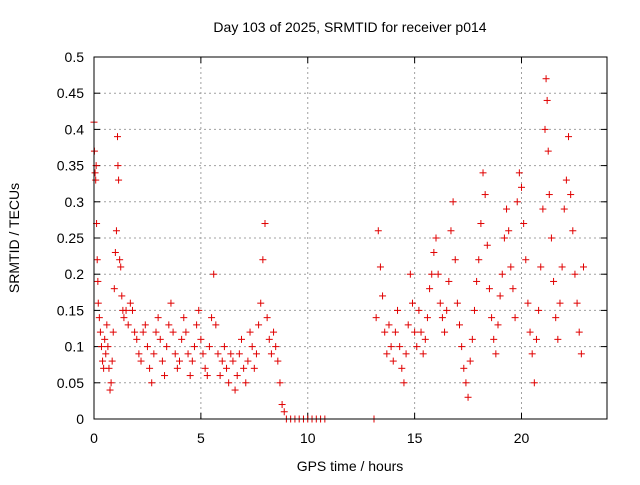 The height and width of the screenshot is (485, 640). I want to click on x-tick-label: 5, so click(201, 438).